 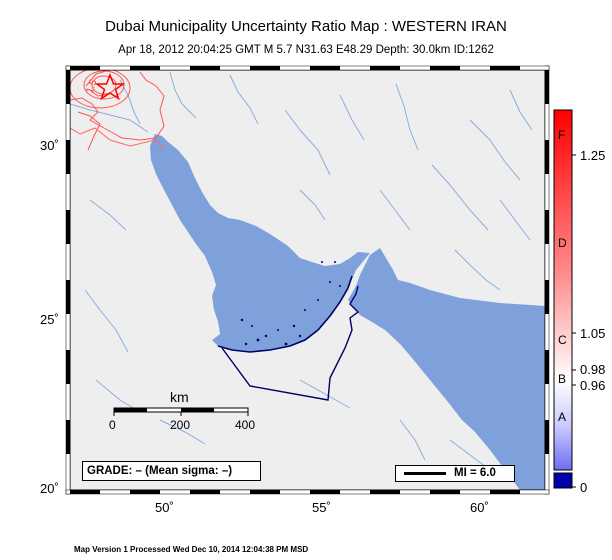 I want to click on colorbar, so click(x=563, y=290).